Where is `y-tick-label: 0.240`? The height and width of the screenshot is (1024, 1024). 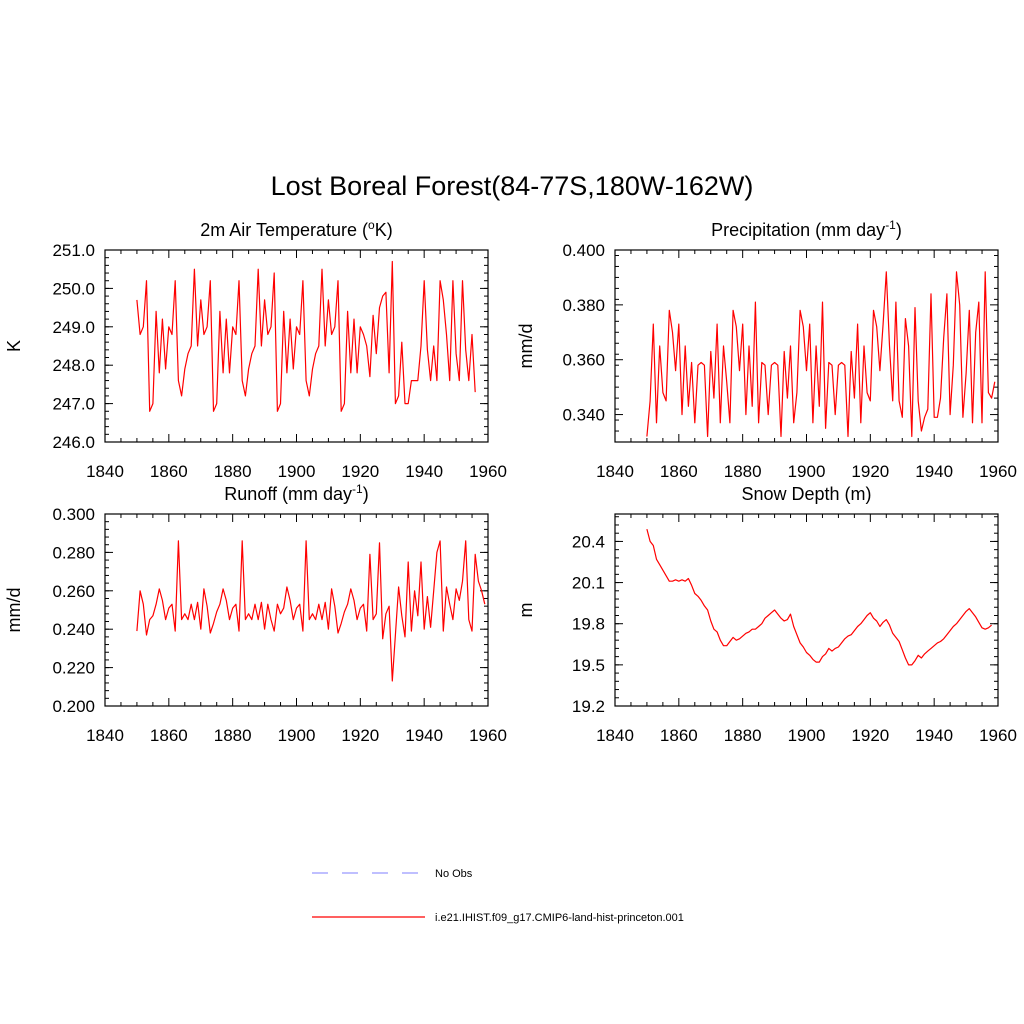
y-tick-label: 0.240 is located at coordinates (73, 629).